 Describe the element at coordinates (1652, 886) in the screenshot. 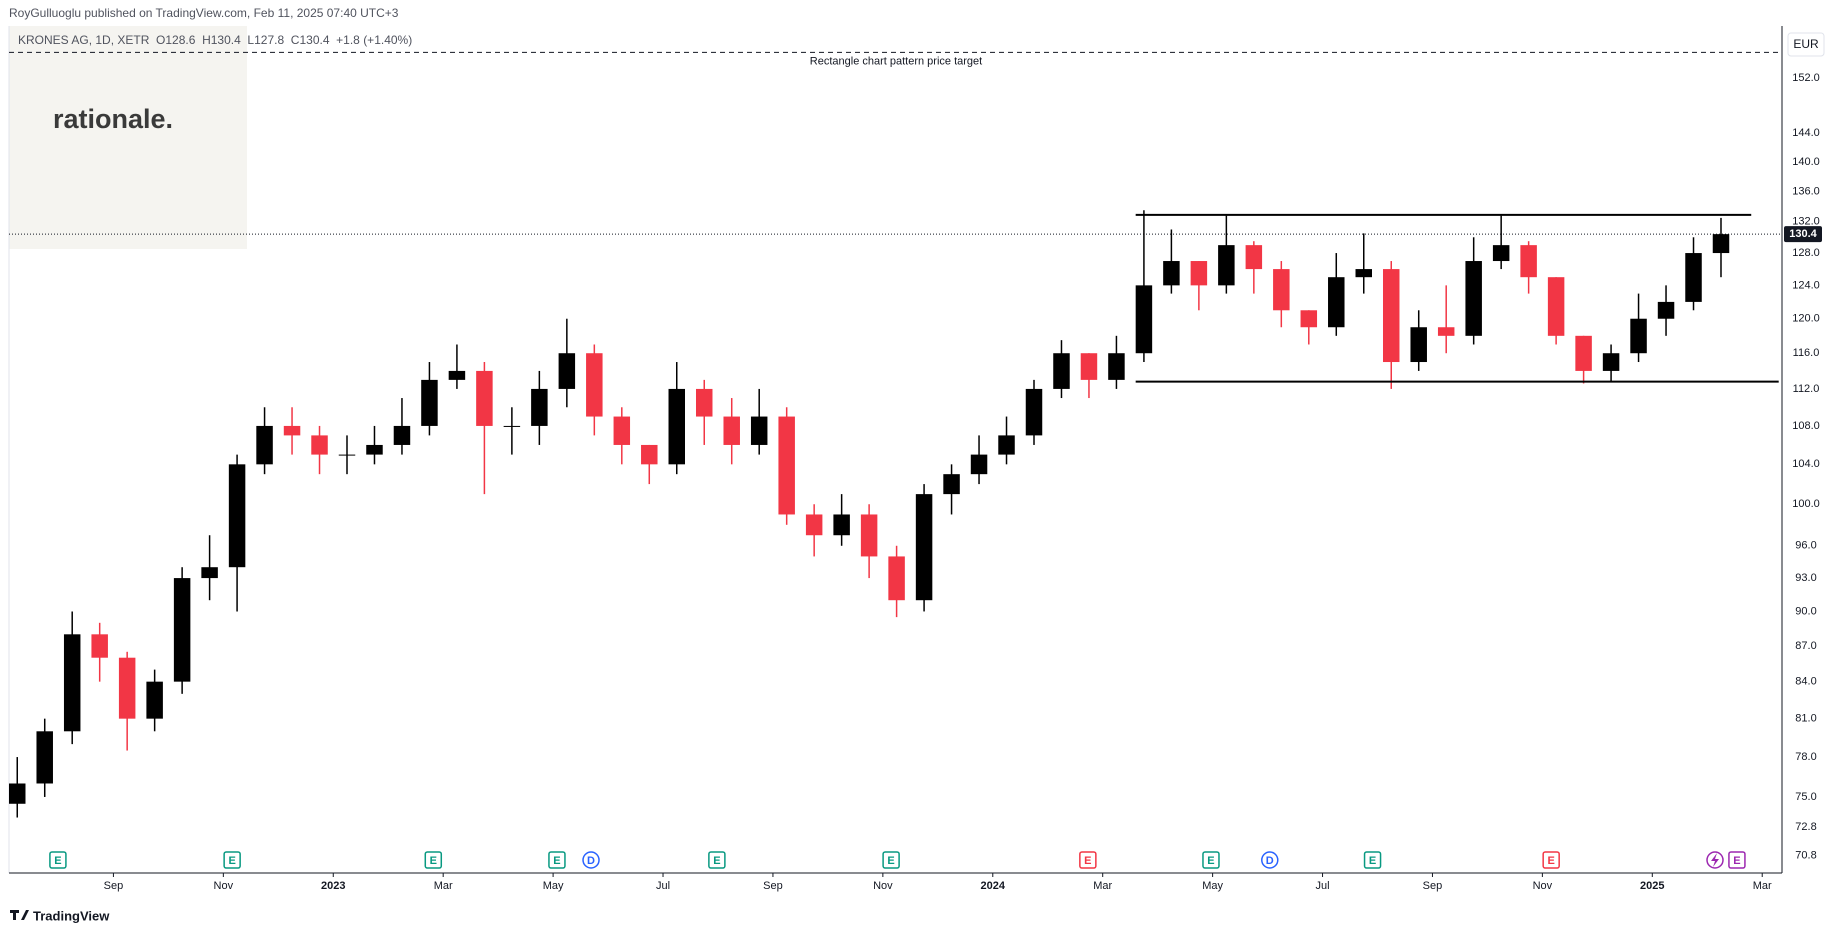

I see `x-tick-label: 2025` at that location.